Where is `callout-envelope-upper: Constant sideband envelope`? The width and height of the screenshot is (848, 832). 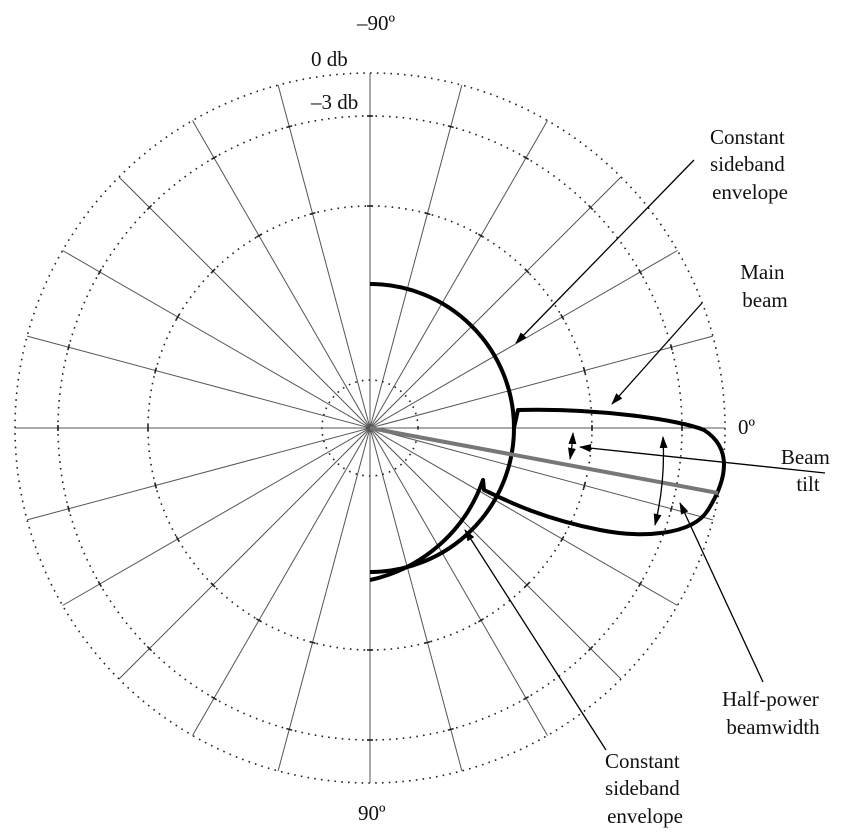
callout-envelope-upper: Constant sideband envelope is located at coordinates (750, 164).